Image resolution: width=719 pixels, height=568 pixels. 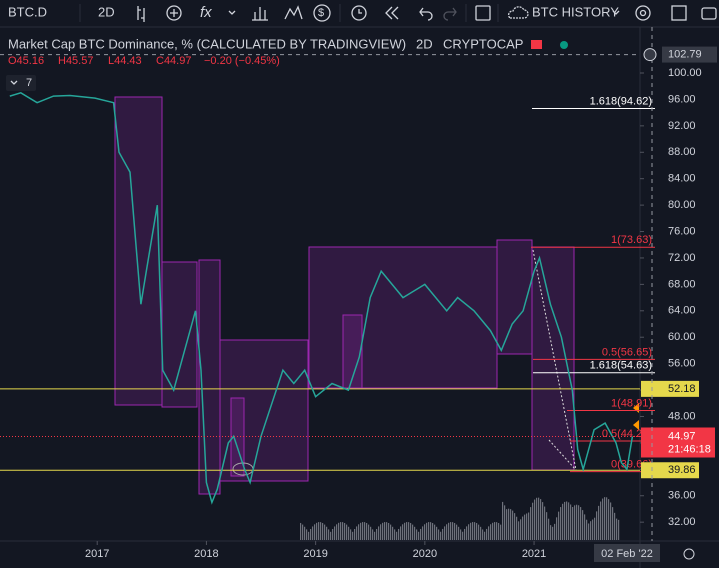 What do you see at coordinates (483, 43) in the screenshot?
I see `study-exchange: CRYPTOCAP` at bounding box center [483, 43].